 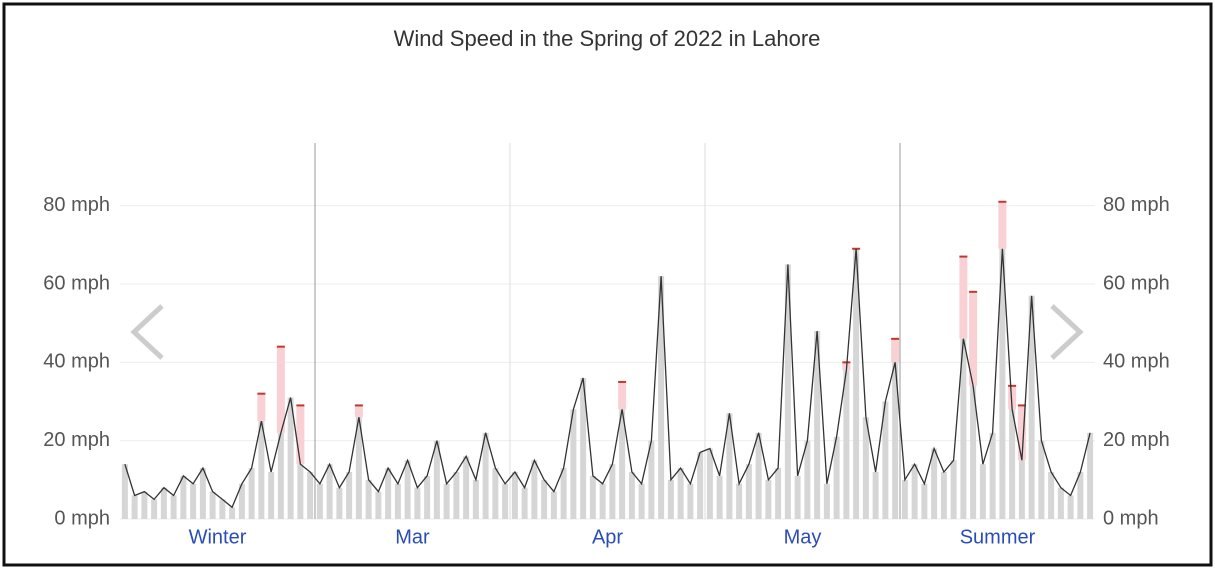 What do you see at coordinates (1136, 440) in the screenshot?
I see `y2-tick-label: 20 mph` at bounding box center [1136, 440].